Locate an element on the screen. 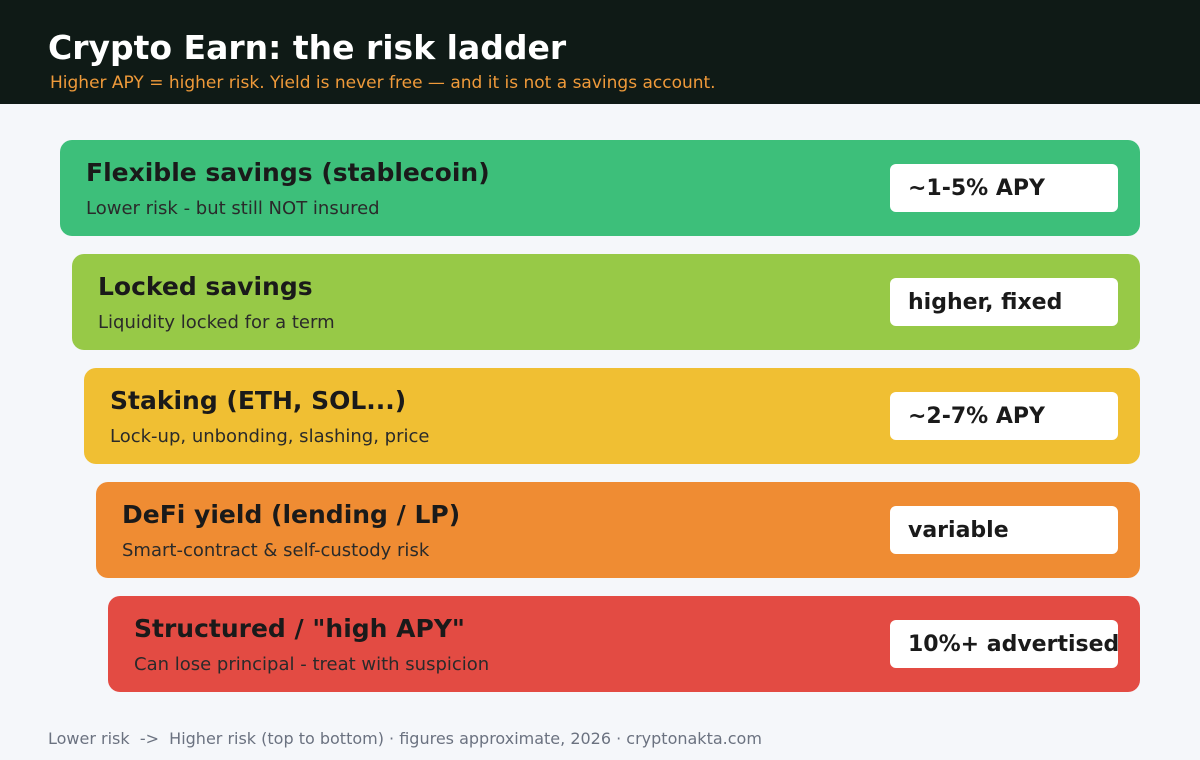 Image resolution: width=1200 pixels, height=760 pixels. tier-description: Lock-up, unbonding, slashing, price is located at coordinates (270, 436).